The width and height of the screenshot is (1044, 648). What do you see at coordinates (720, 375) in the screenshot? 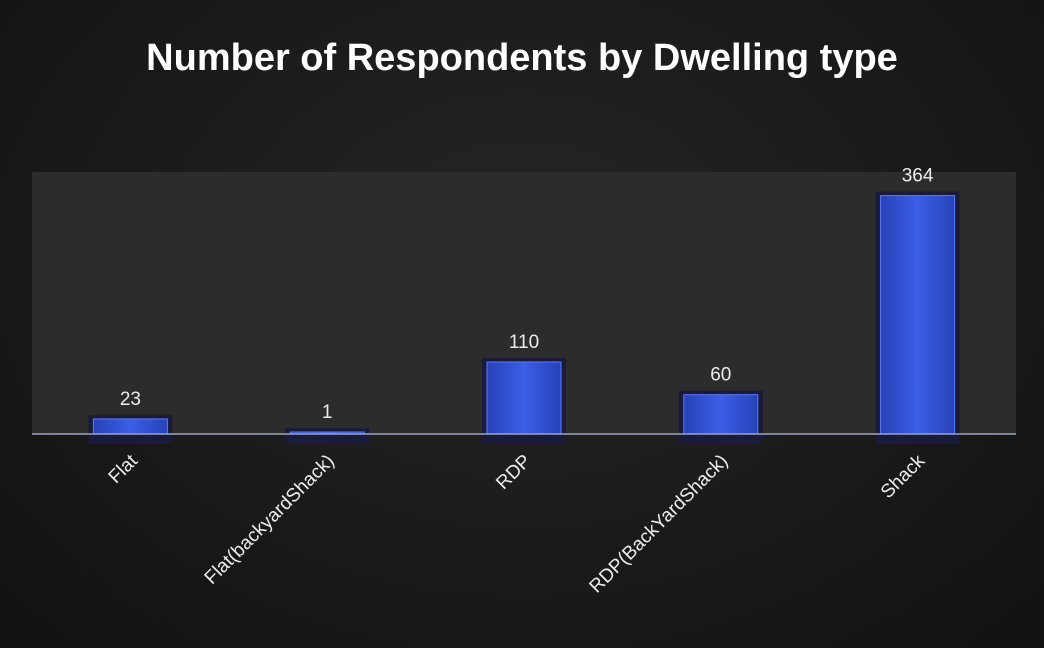
I see `data-label: 60` at bounding box center [720, 375].